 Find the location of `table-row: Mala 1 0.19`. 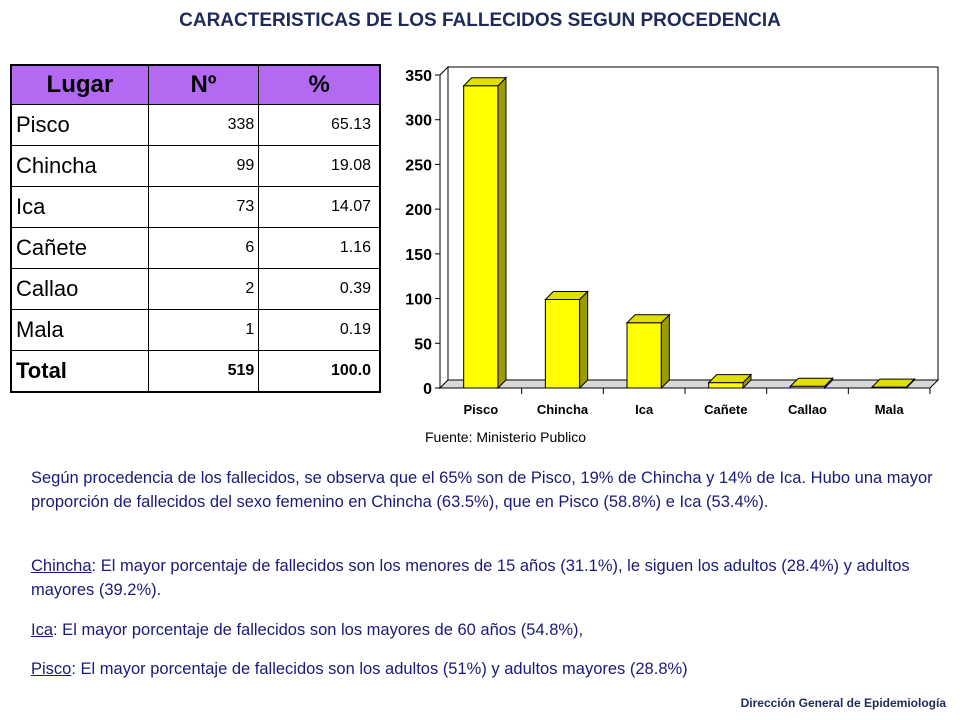

table-row: Mala 1 0.19 is located at coordinates (195, 330).